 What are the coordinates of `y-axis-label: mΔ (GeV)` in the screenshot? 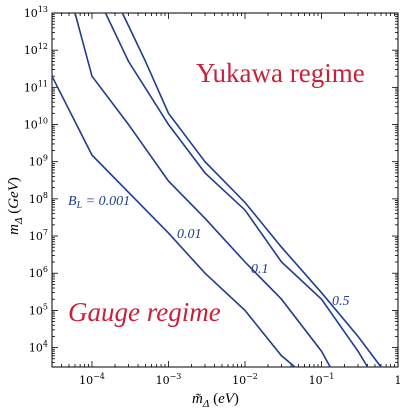 It's located at (15, 206).